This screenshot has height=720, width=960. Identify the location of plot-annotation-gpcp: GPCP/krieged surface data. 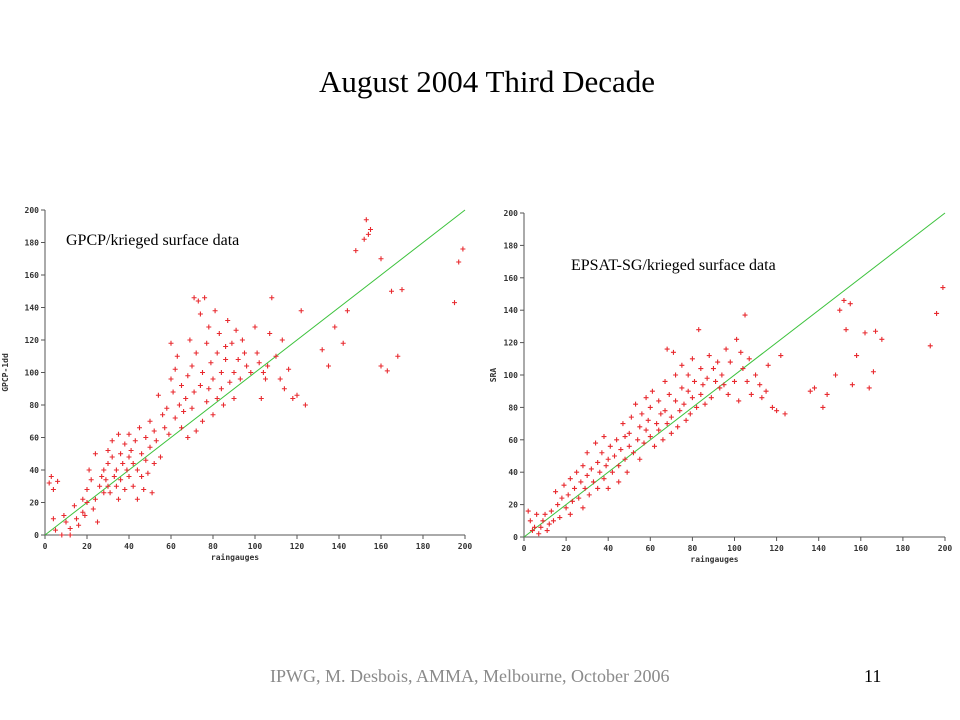
(153, 240).